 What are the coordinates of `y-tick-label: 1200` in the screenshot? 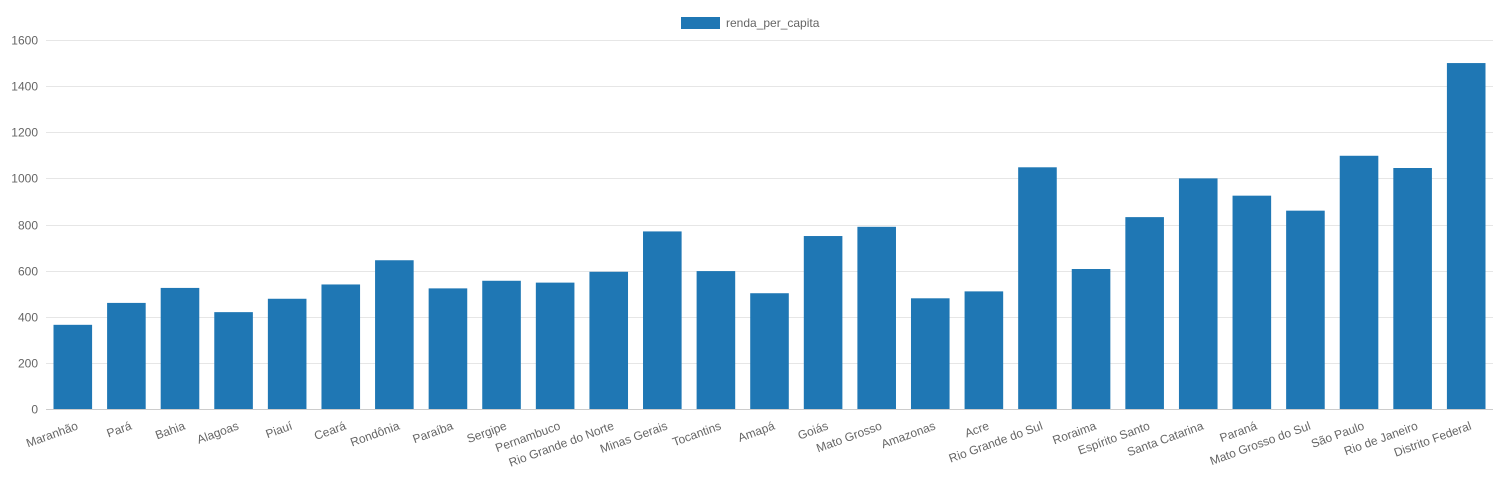 It's located at (24, 133).